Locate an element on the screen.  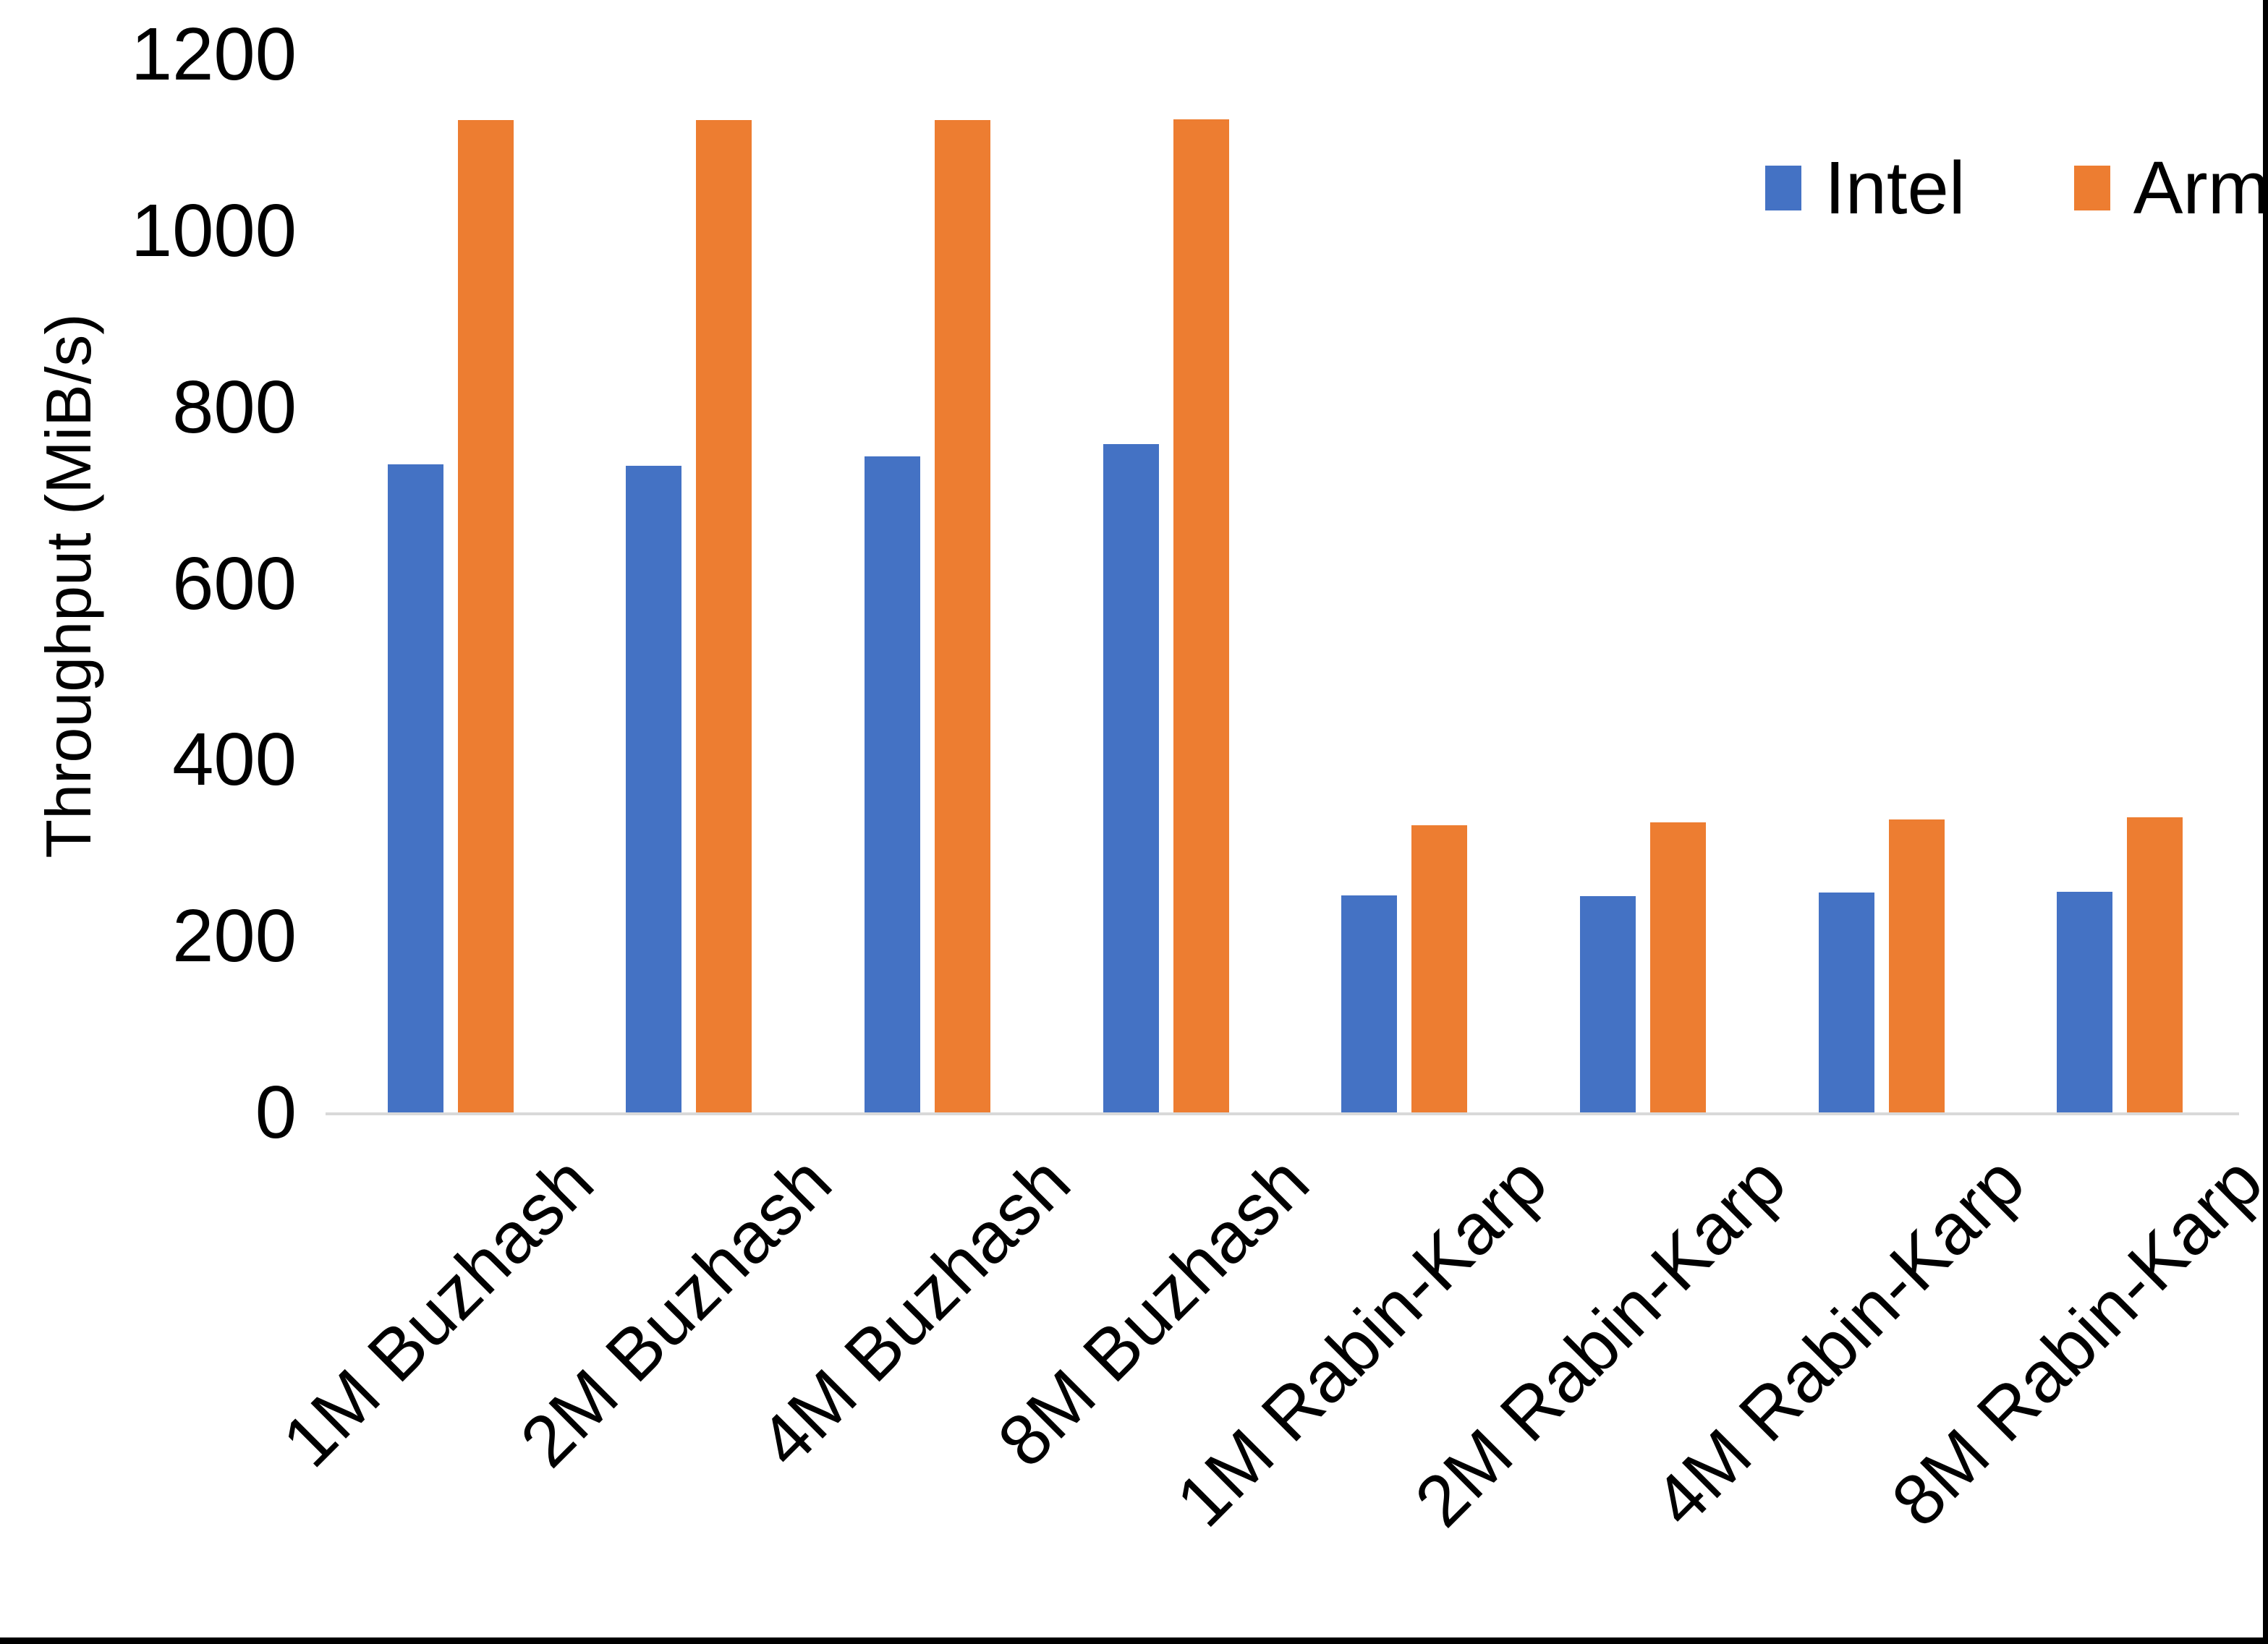
arm-series-swatch is located at coordinates (2091, 188).